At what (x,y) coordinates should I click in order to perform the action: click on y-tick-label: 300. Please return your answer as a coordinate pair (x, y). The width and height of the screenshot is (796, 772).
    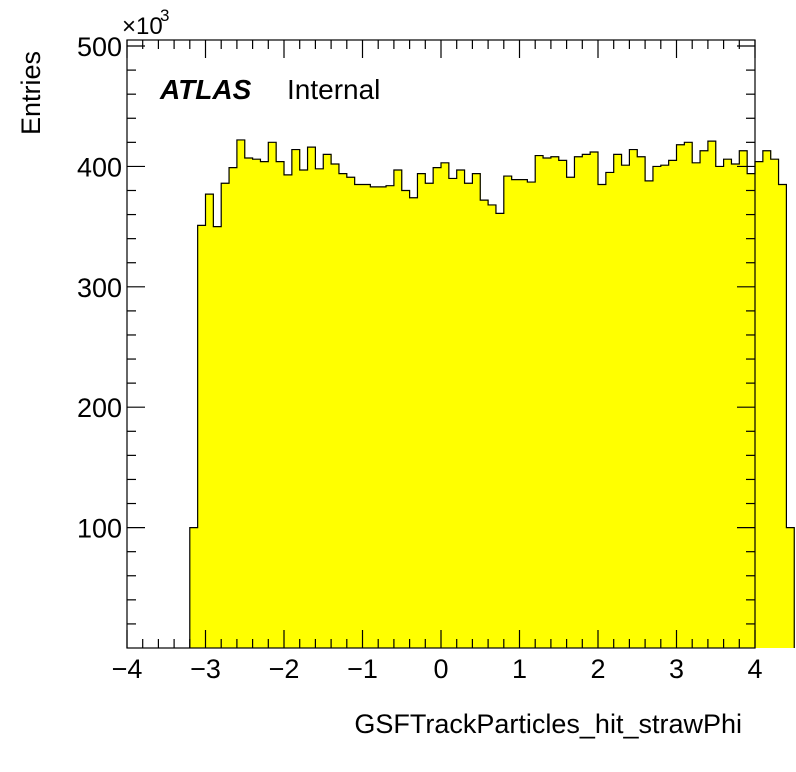
    Looking at the image, I should click on (99, 288).